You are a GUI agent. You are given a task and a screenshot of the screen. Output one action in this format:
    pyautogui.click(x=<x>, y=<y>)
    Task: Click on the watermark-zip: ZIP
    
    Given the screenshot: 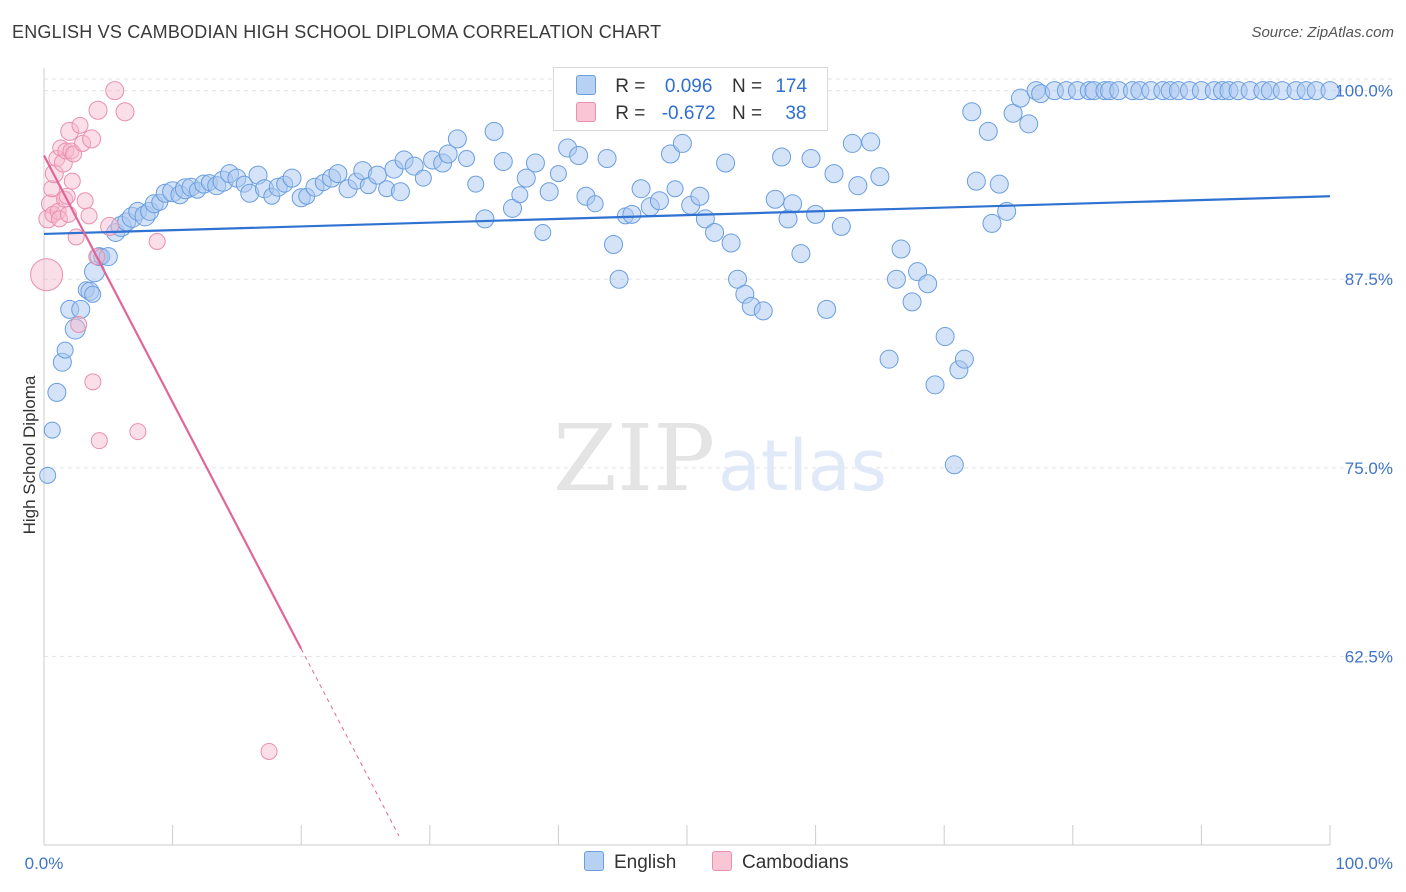 What is the action you would take?
    pyautogui.click(x=634, y=458)
    